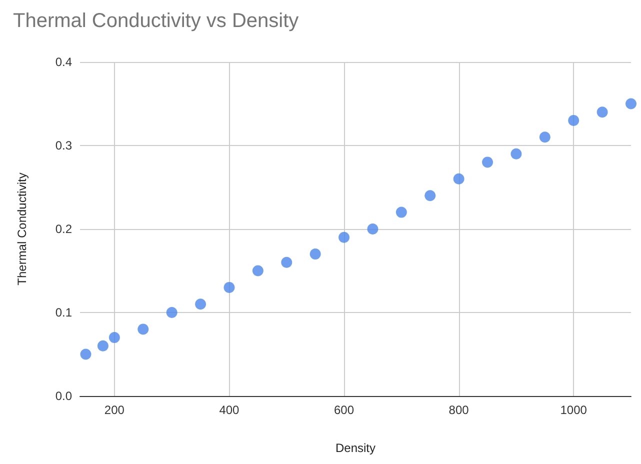  Describe the element at coordinates (63, 229) in the screenshot. I see `y-tick-label: 0.2` at that location.